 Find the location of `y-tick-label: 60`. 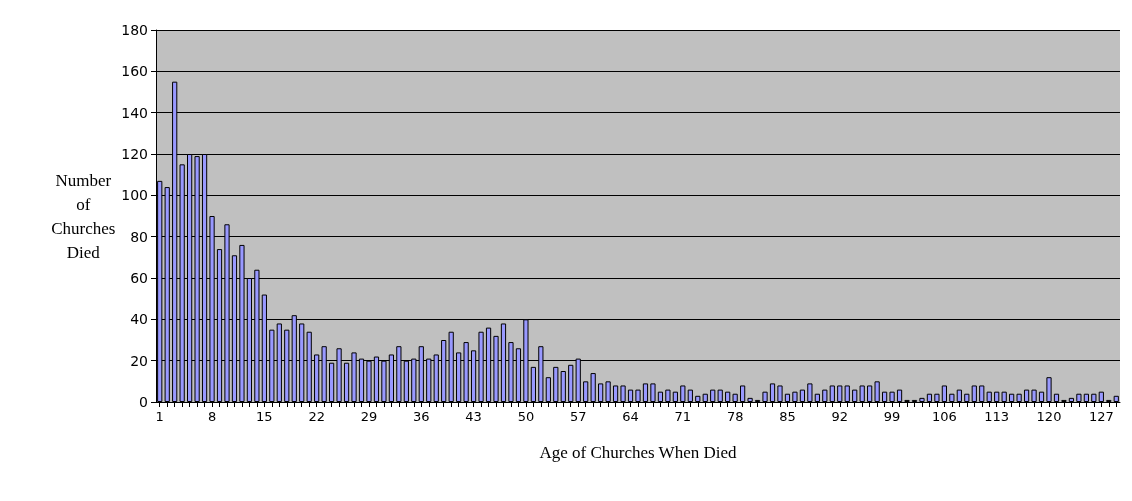

y-tick-label: 60 is located at coordinates (139, 278).